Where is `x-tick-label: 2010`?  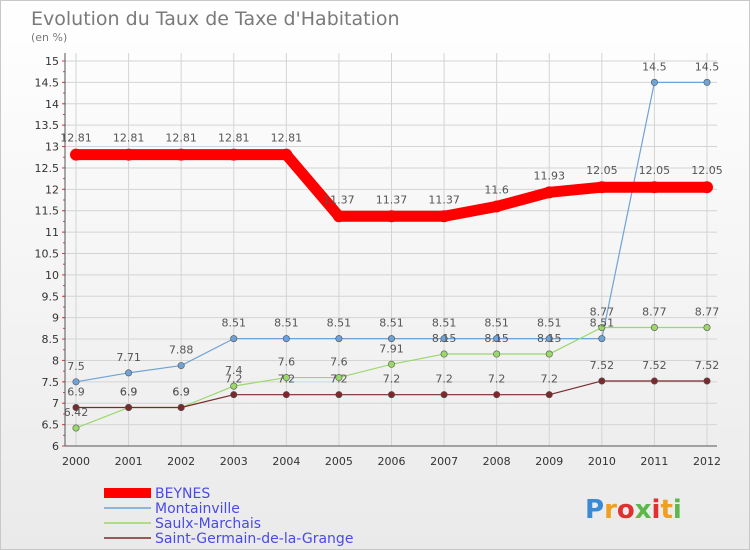 x-tick-label: 2010 is located at coordinates (602, 461).